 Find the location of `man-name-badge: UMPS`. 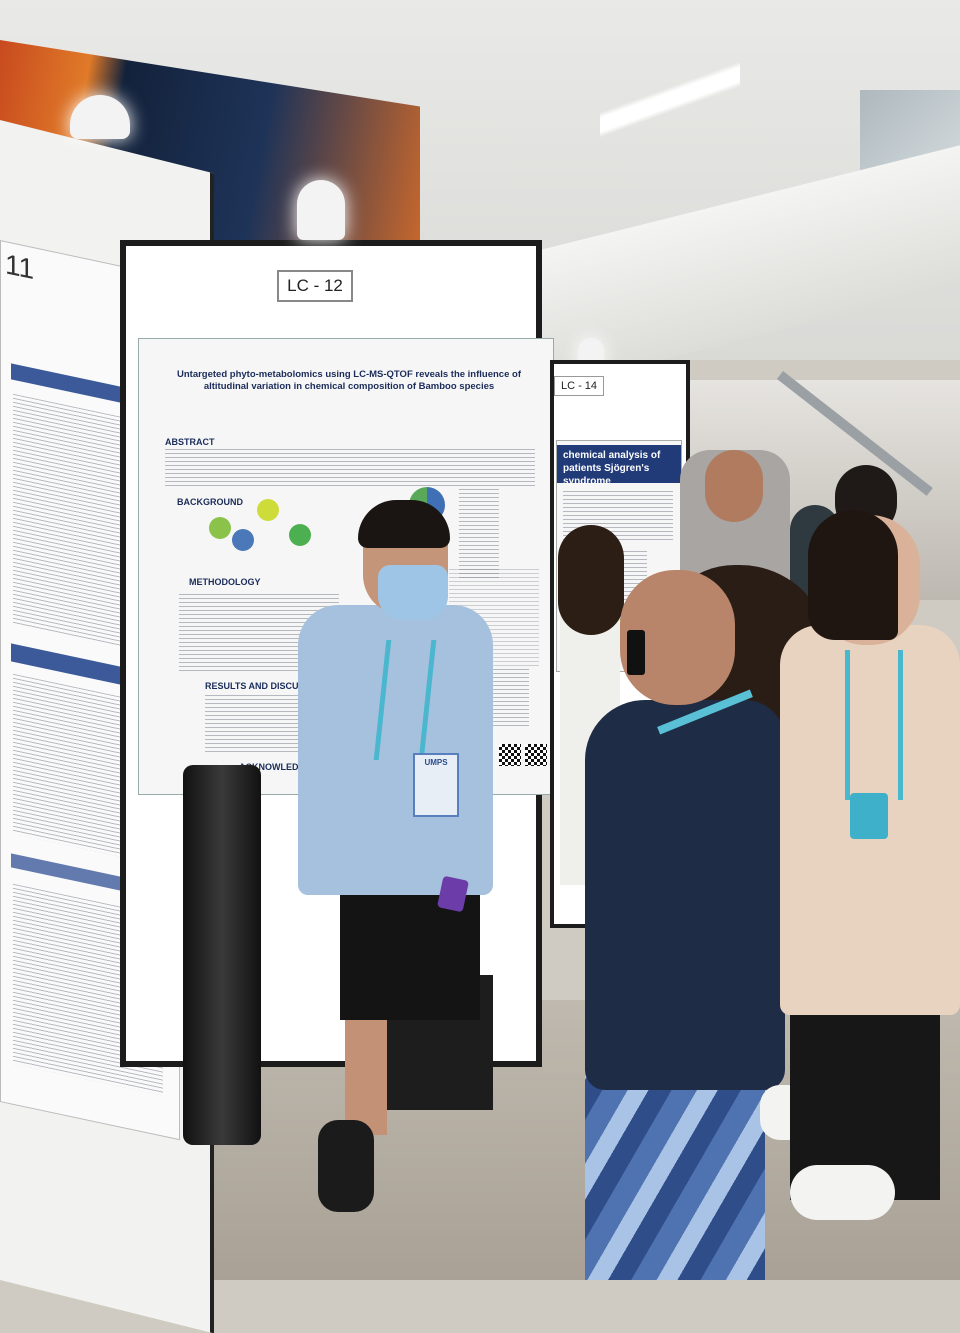

man-name-badge: UMPS is located at coordinates (436, 785).